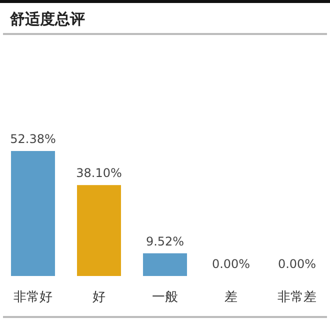  What do you see at coordinates (297, 297) in the screenshot?
I see `x-tick-label: 非常差` at bounding box center [297, 297].